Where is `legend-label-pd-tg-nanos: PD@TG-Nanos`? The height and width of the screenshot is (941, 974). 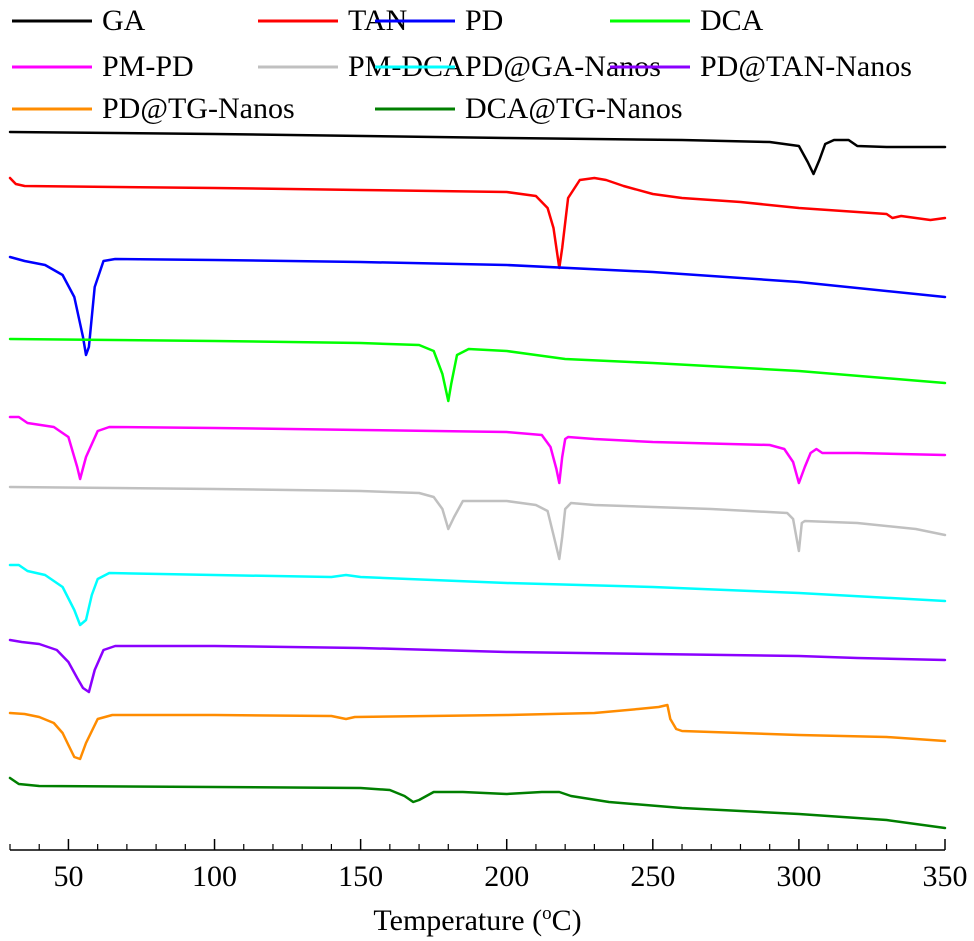 legend-label-pd-tg-nanos: PD@TG-Nanos is located at coordinates (198, 108).